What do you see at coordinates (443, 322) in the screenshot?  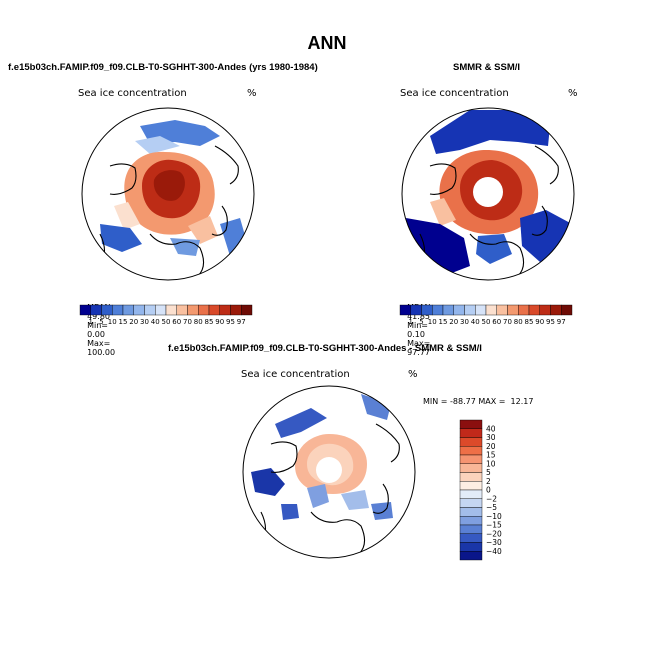 I see `panel2-colorbar-tick-3: 15` at bounding box center [443, 322].